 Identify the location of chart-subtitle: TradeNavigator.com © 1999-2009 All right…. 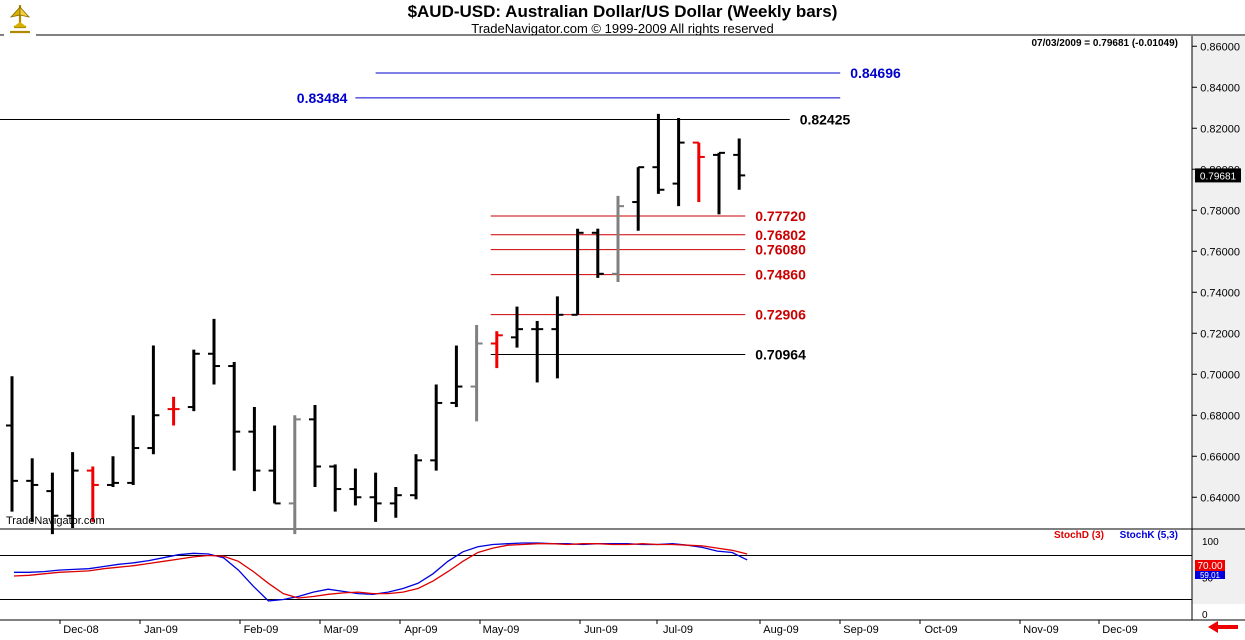
(622, 28).